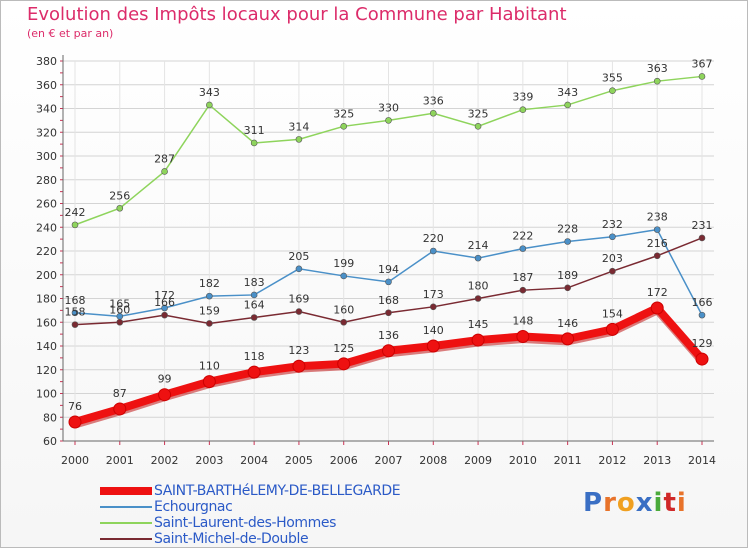 This screenshot has height=550, width=750. What do you see at coordinates (522, 97) in the screenshot?
I see `data-label: 339` at bounding box center [522, 97].